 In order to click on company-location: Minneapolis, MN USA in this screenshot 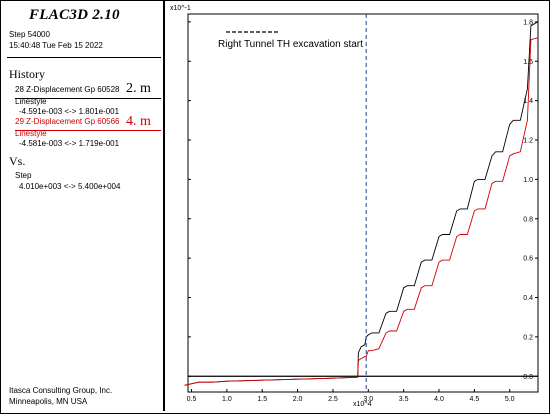, I will do `click(48, 401)`.